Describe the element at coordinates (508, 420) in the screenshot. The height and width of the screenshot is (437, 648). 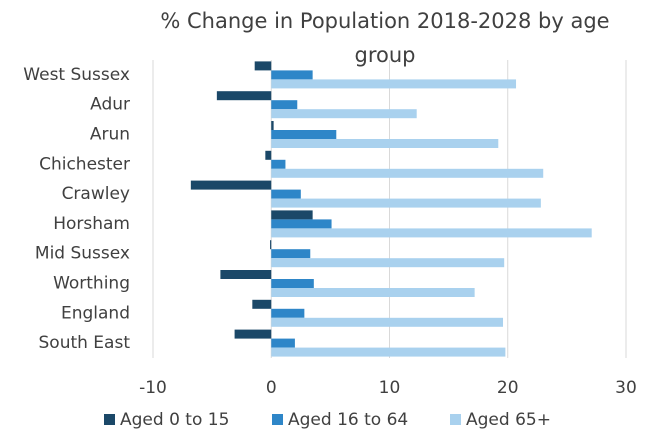
I see `legend-label: Aged 65+` at that location.